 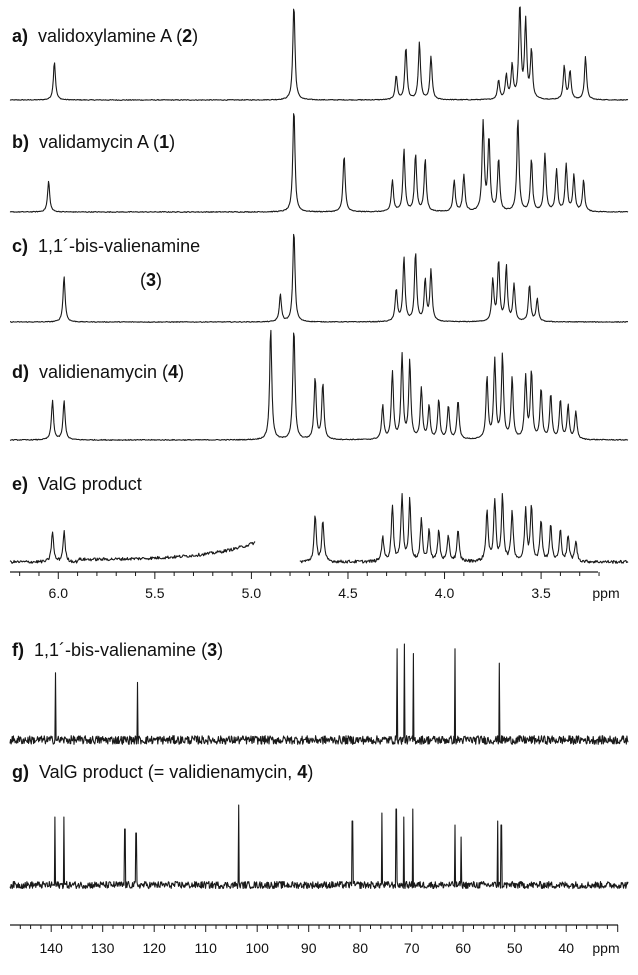 I want to click on 13c-spectrum-trace-g, so click(x=319, y=847).